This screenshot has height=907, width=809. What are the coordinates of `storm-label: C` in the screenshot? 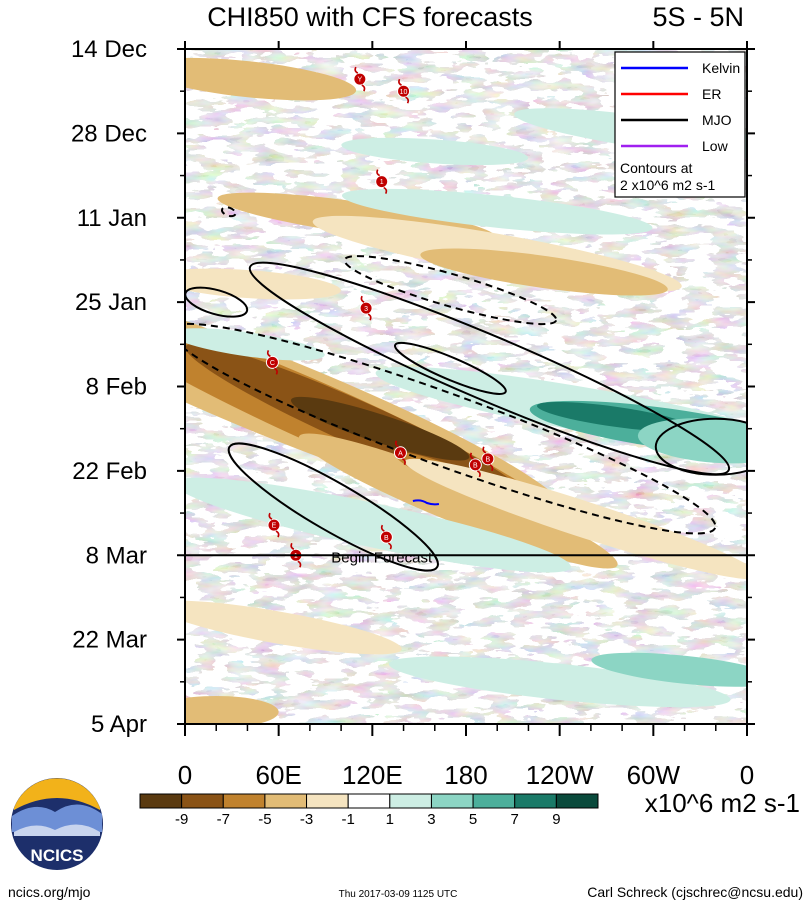 It's located at (272, 363).